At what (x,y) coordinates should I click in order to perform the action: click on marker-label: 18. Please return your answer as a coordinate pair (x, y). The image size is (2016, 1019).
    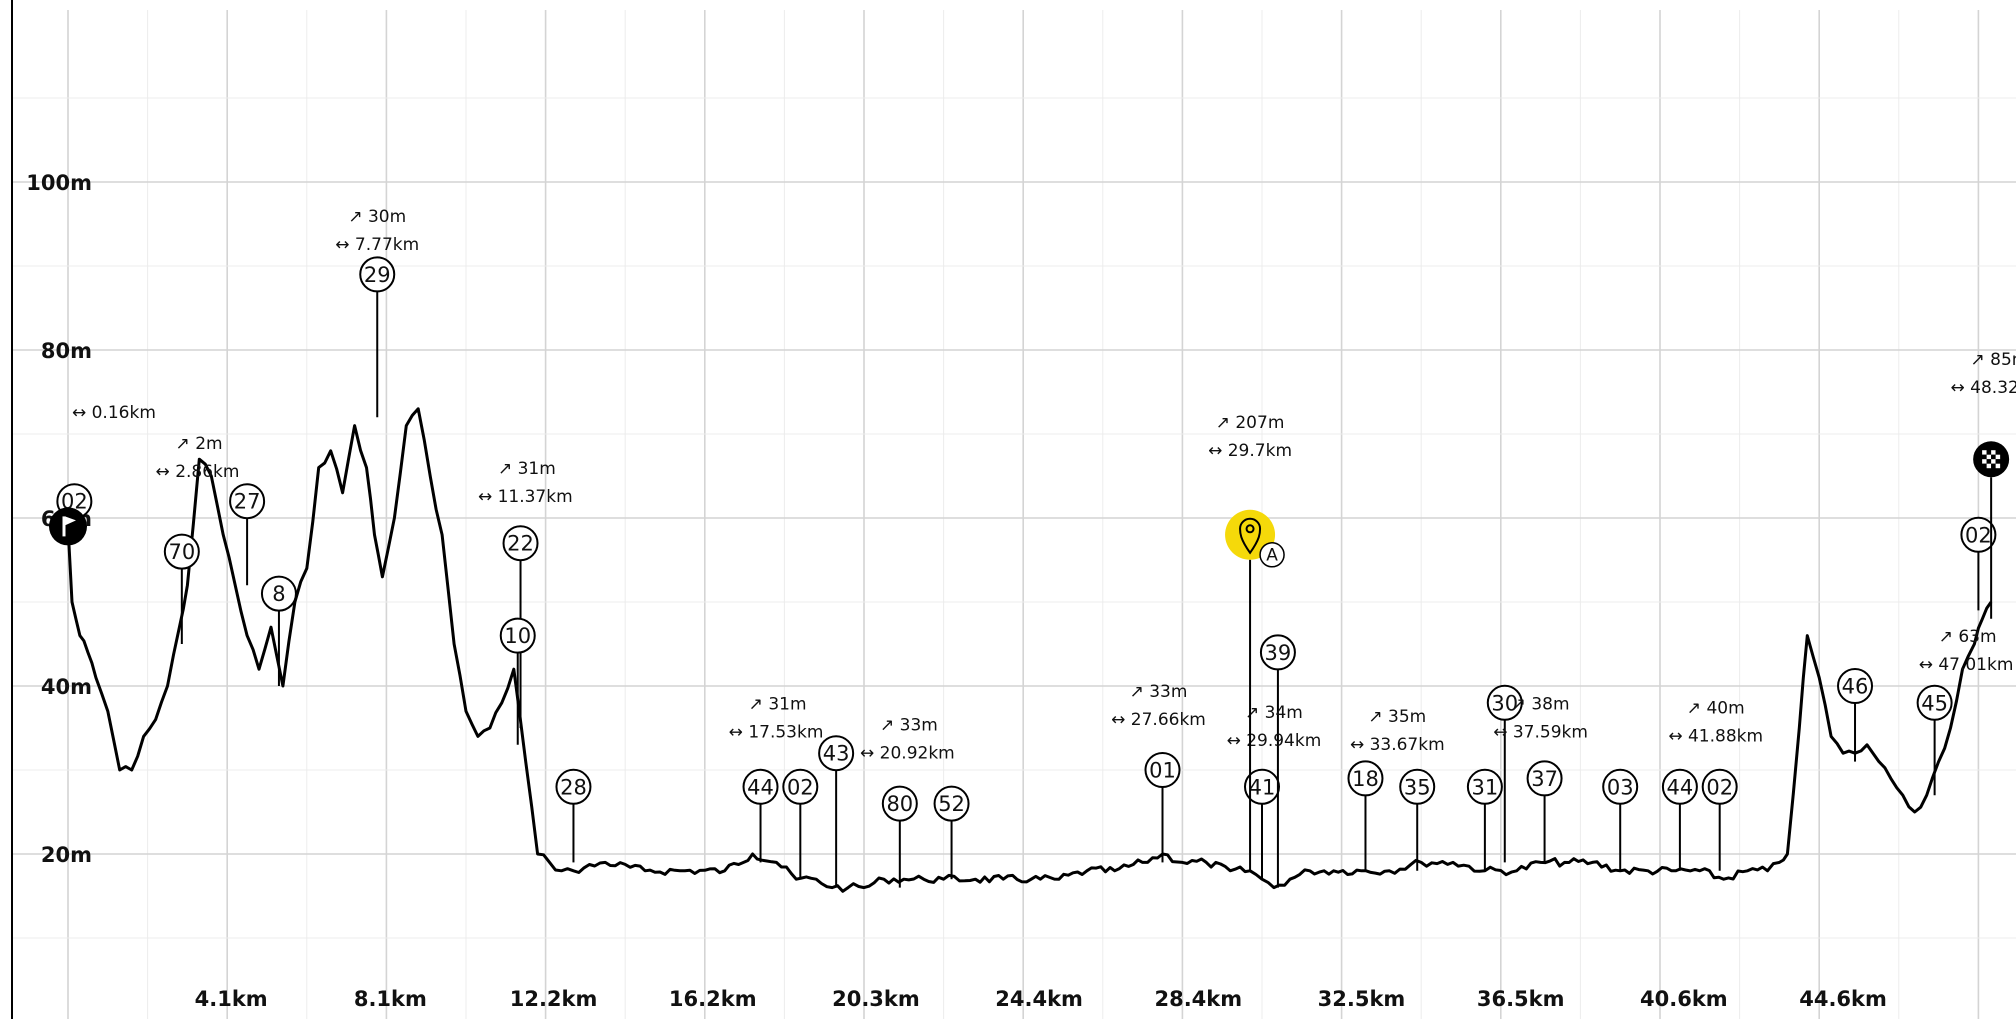
    Looking at the image, I should click on (1365, 779).